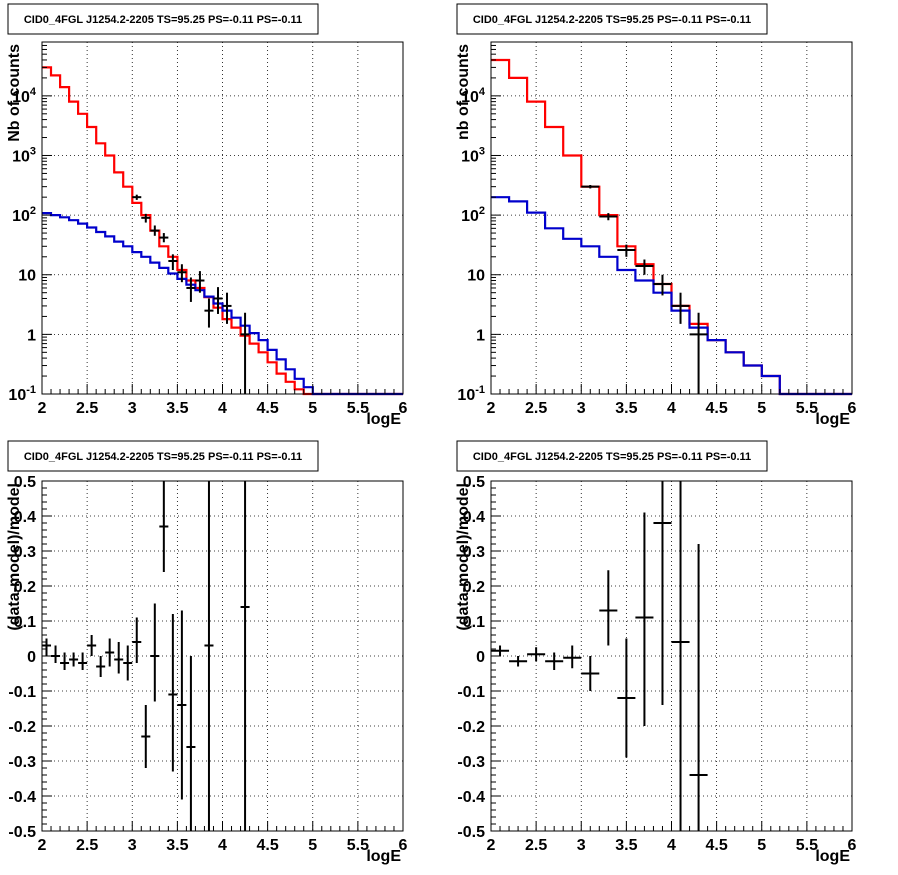 This screenshot has height=875, width=898. Describe the element at coordinates (24, 96) in the screenshot. I see `y-tick-label: 10⁴` at that location.